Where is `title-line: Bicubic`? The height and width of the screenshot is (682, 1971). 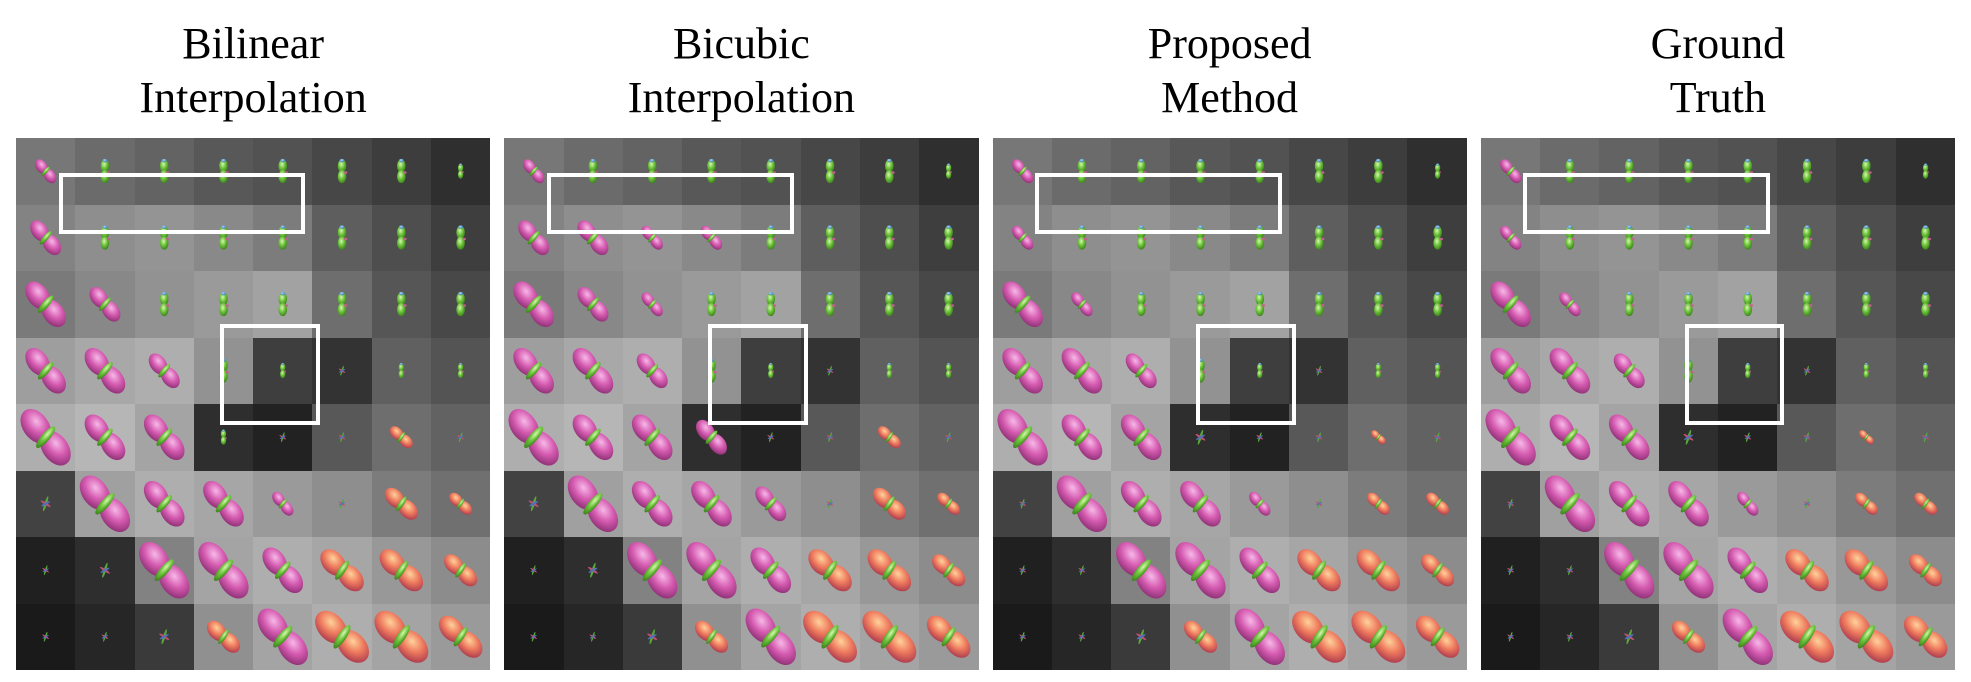
title-line: Bicubic is located at coordinates (741, 44).